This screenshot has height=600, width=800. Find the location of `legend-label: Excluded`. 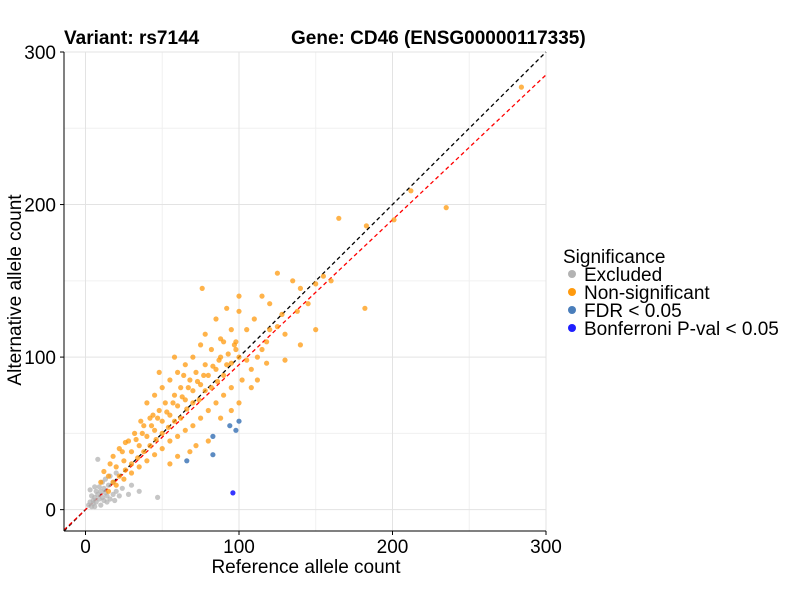

legend-label: Excluded is located at coordinates (623, 275).